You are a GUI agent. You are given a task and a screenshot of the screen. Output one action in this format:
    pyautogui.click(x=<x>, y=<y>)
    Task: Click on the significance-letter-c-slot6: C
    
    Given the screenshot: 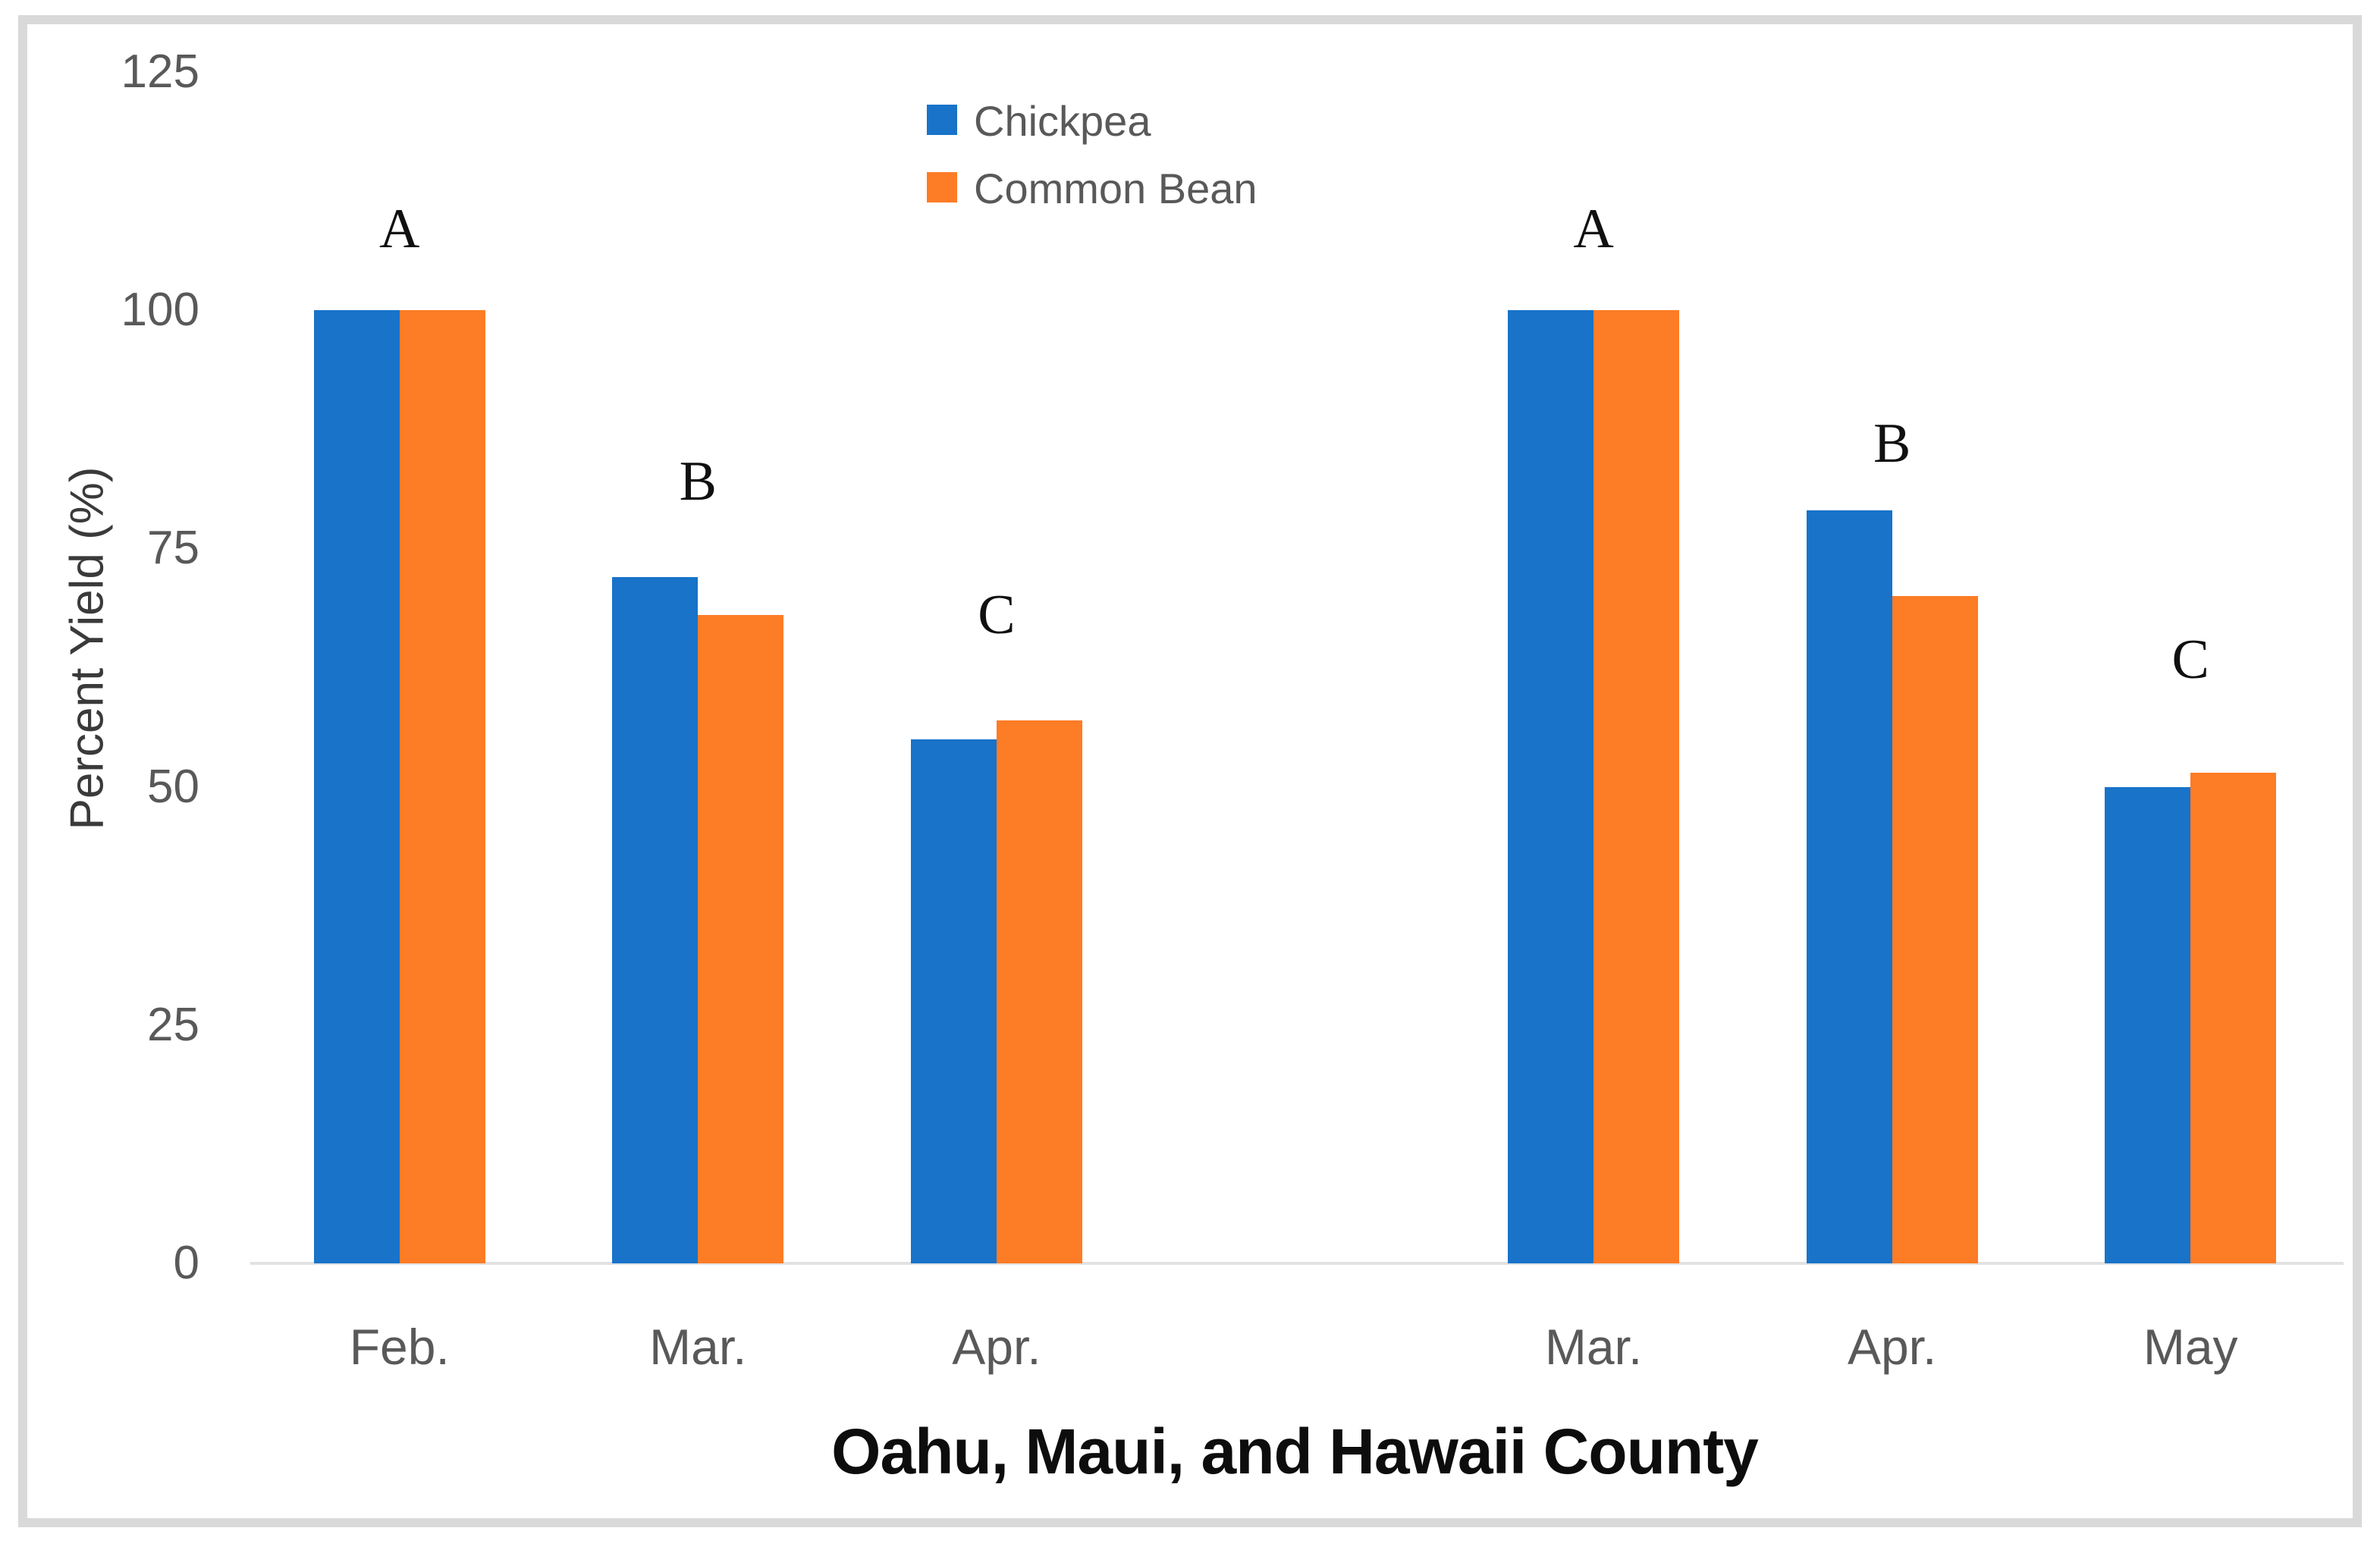 What is the action you would take?
    pyautogui.click(x=2190, y=660)
    